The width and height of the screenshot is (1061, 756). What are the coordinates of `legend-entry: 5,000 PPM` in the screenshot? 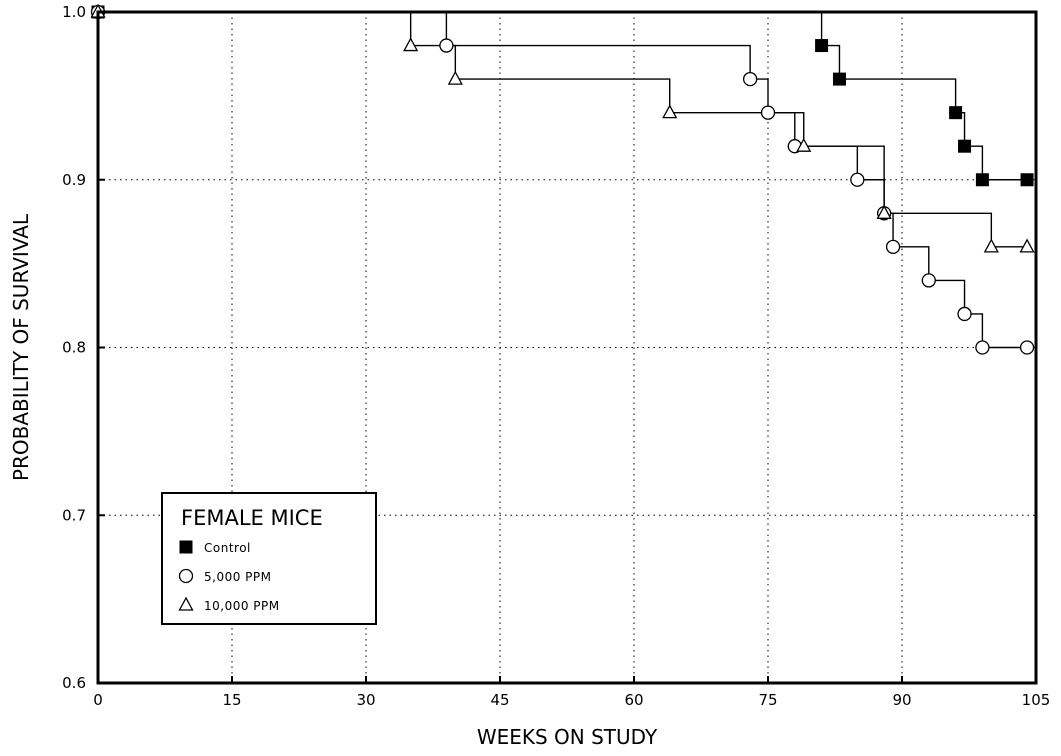 It's located at (225, 576).